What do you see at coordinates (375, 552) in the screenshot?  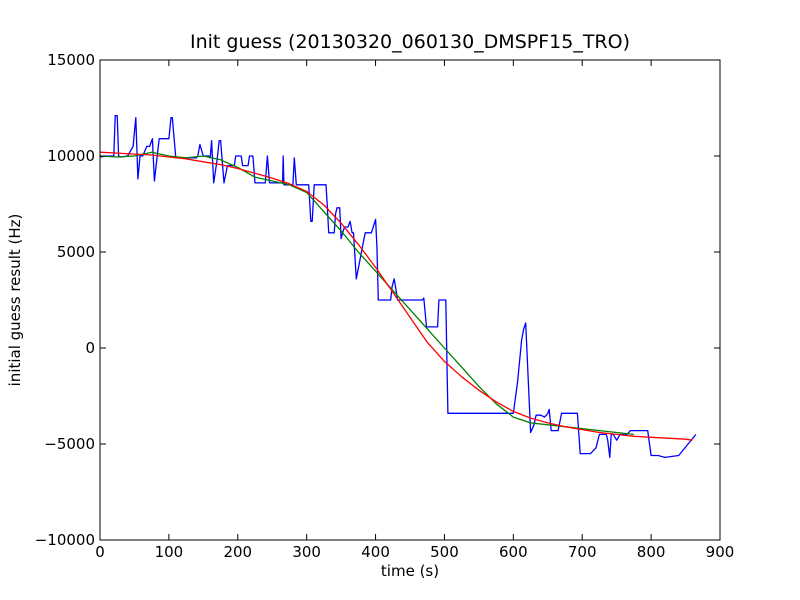 I see `x-tick-label: 400` at bounding box center [375, 552].